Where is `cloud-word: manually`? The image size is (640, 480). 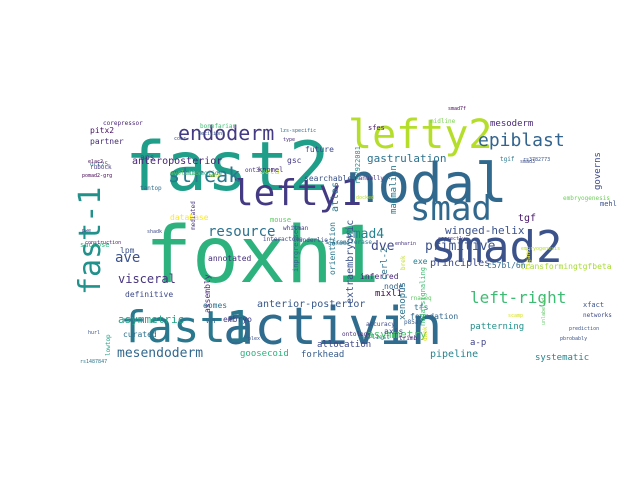
cloud-word: manually is located at coordinates (369, 178).